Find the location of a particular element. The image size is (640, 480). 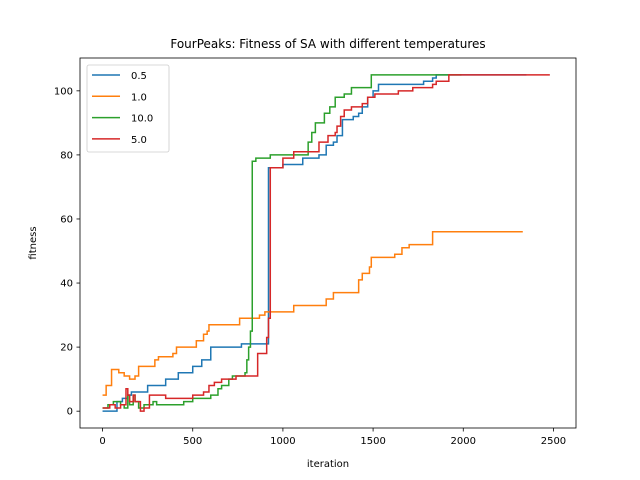

legend-label-0.5: 0.5 is located at coordinates (139, 76).